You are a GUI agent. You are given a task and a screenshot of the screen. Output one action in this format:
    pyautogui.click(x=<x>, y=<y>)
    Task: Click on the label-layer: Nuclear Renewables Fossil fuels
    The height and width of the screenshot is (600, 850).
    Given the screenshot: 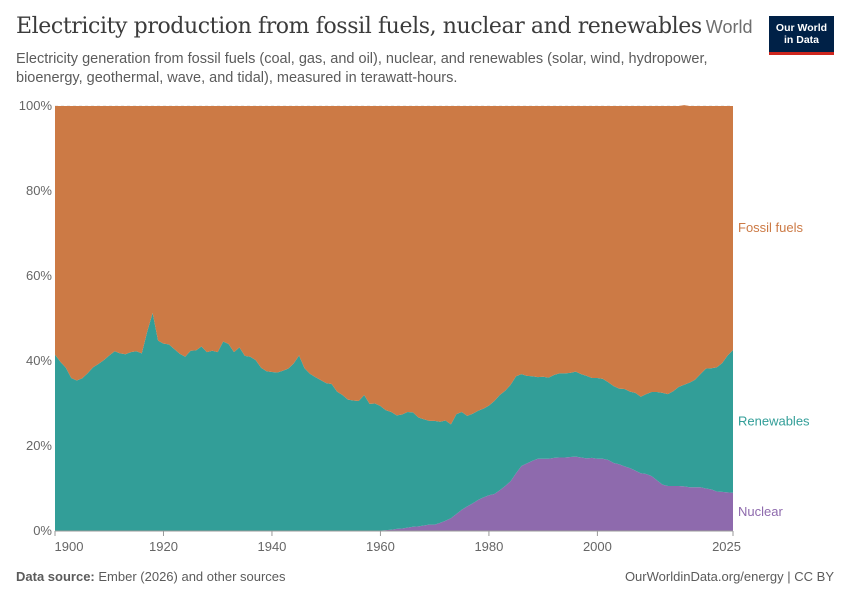 What is the action you would take?
    pyautogui.click(x=774, y=369)
    